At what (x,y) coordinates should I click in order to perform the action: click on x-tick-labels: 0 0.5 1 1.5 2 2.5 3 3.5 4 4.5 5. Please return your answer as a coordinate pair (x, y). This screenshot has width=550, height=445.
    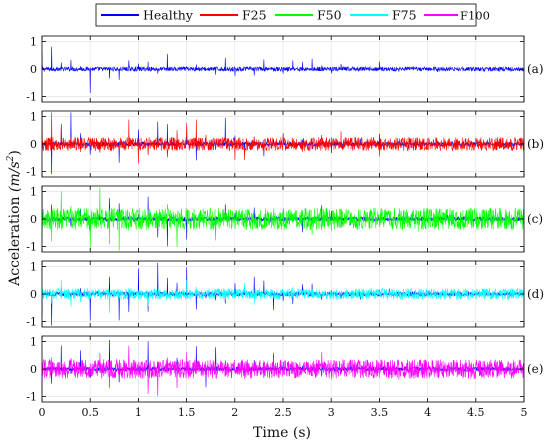
    Looking at the image, I should click on (283, 412).